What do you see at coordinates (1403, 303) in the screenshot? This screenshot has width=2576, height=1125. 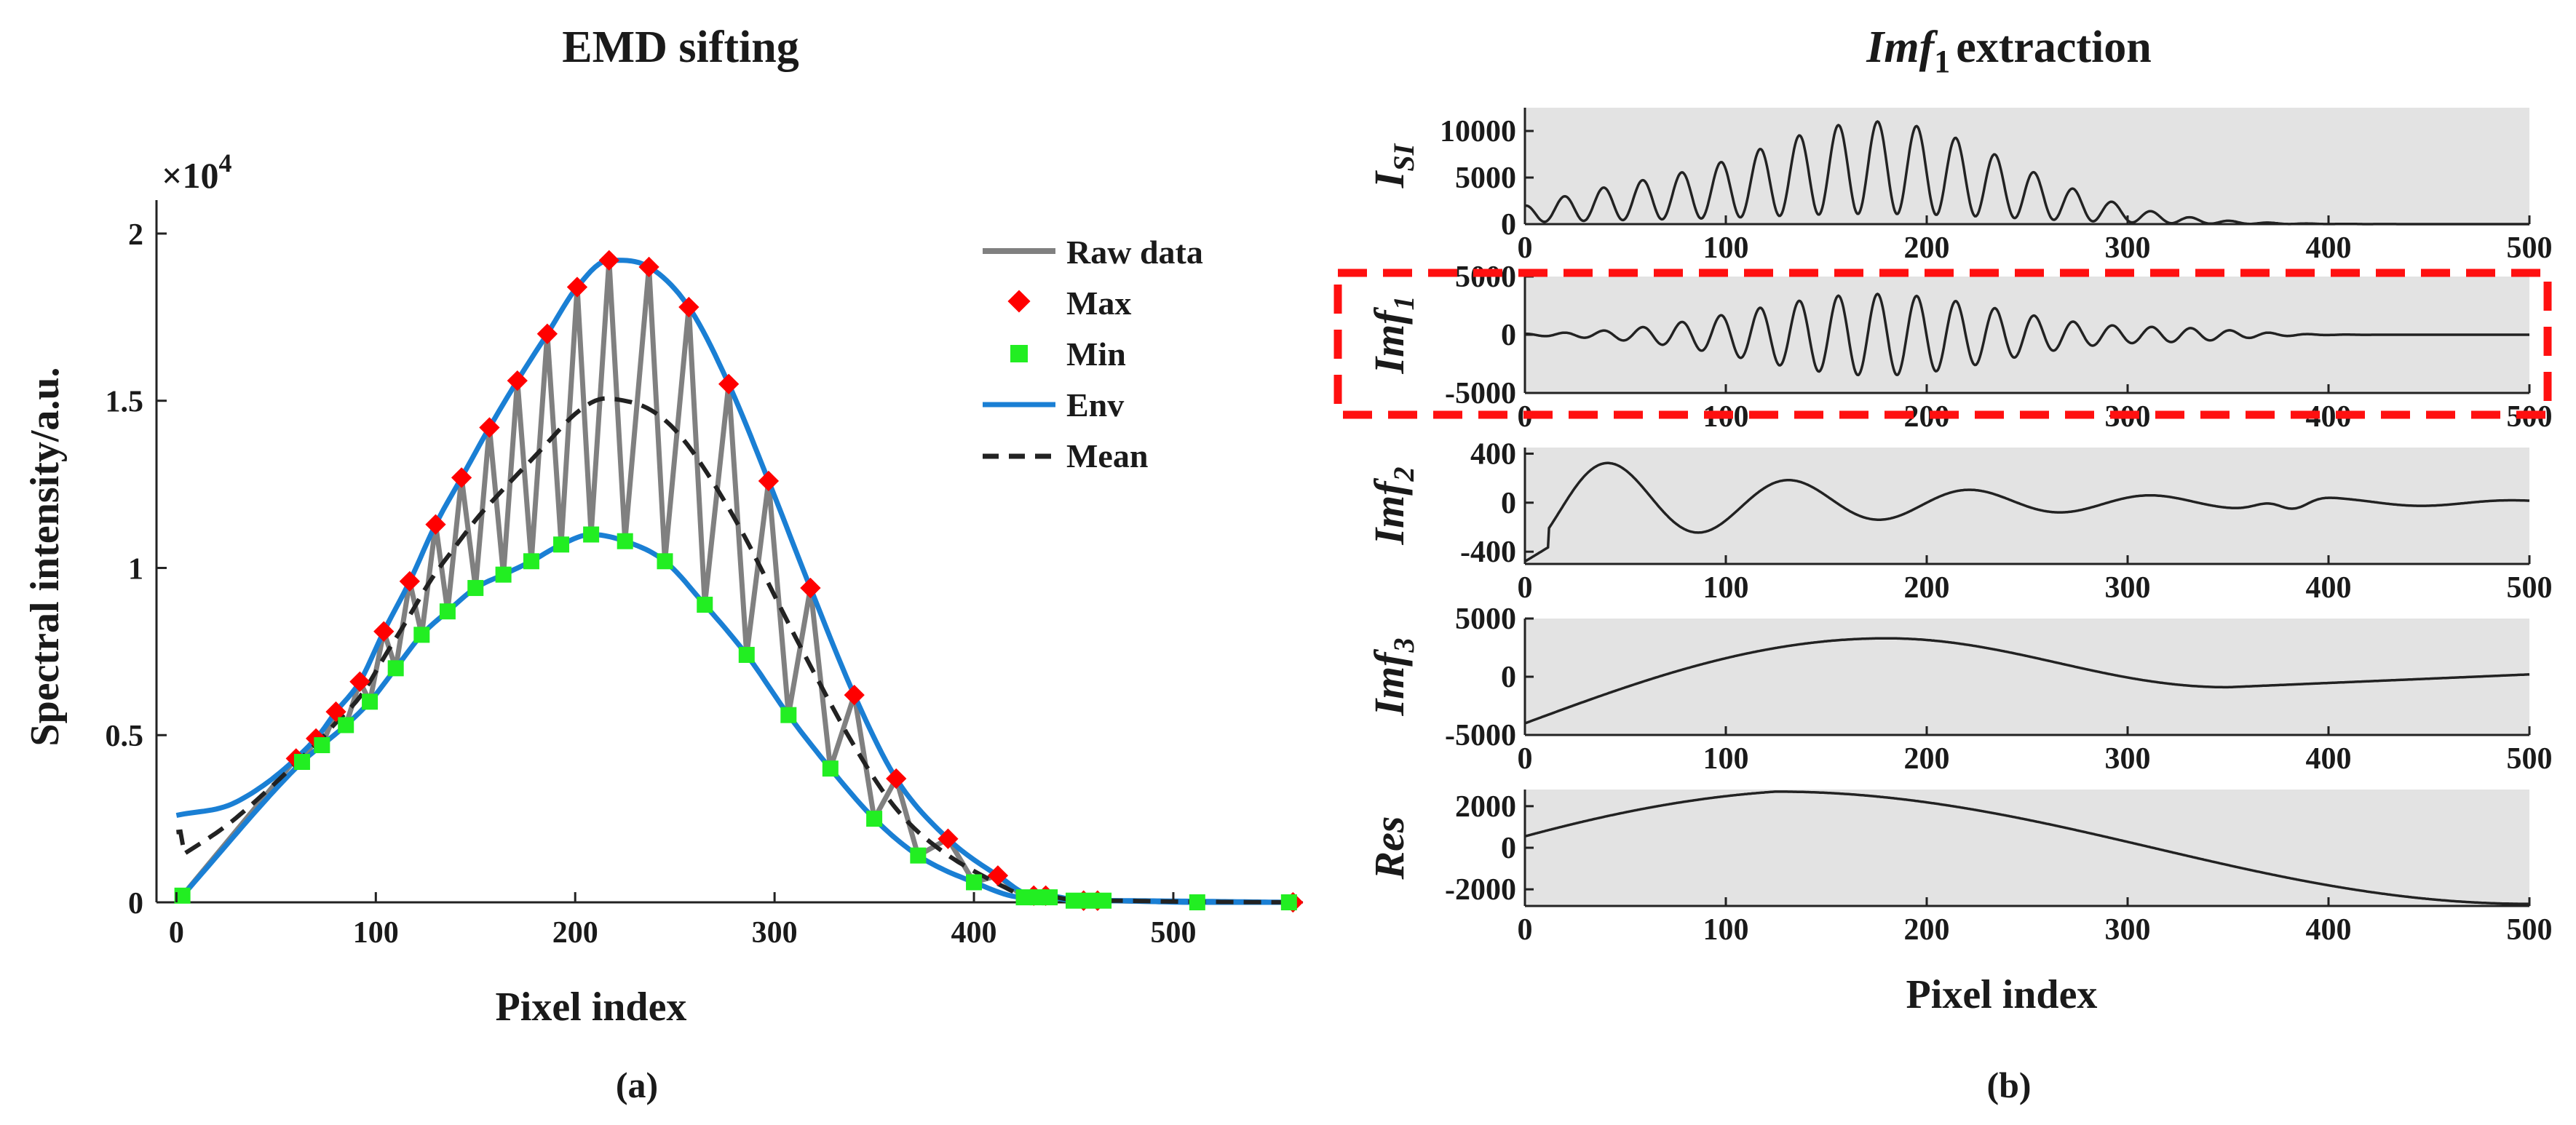 I see `subplot-y-label-sub: 1` at bounding box center [1403, 303].